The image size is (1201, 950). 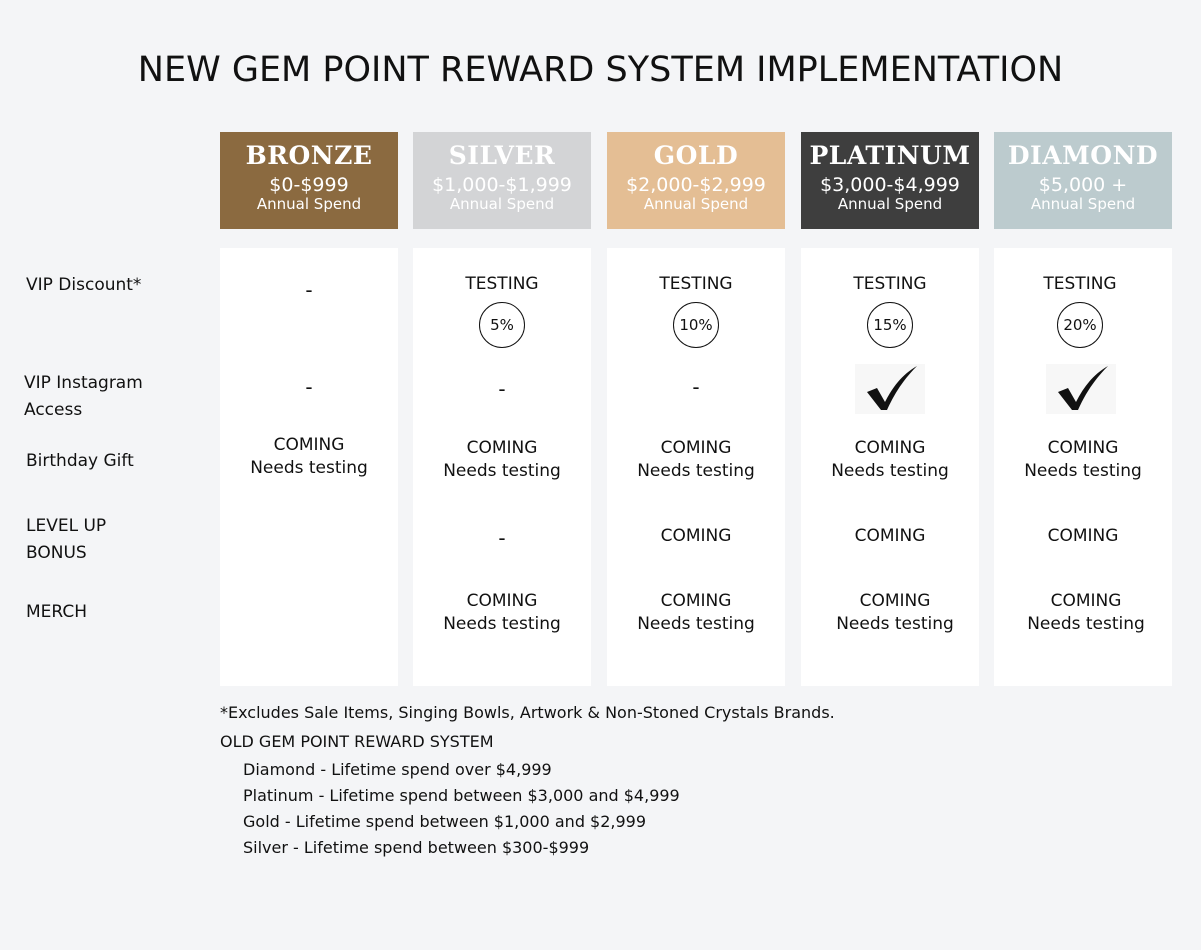 I want to click on tier-header-gold: GOLD $2,000-$2,999 Annual Spend, so click(x=696, y=180).